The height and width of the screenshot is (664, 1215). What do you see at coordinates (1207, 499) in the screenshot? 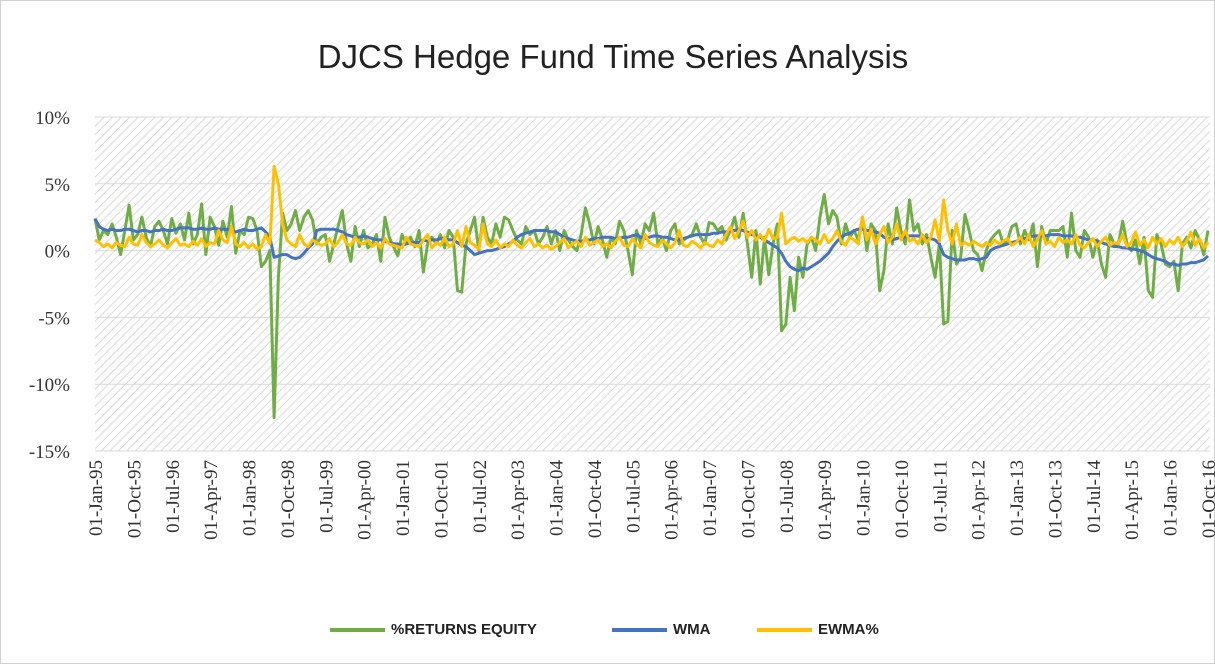
I see `x-tick-label: 01-Oct-16` at bounding box center [1207, 499].